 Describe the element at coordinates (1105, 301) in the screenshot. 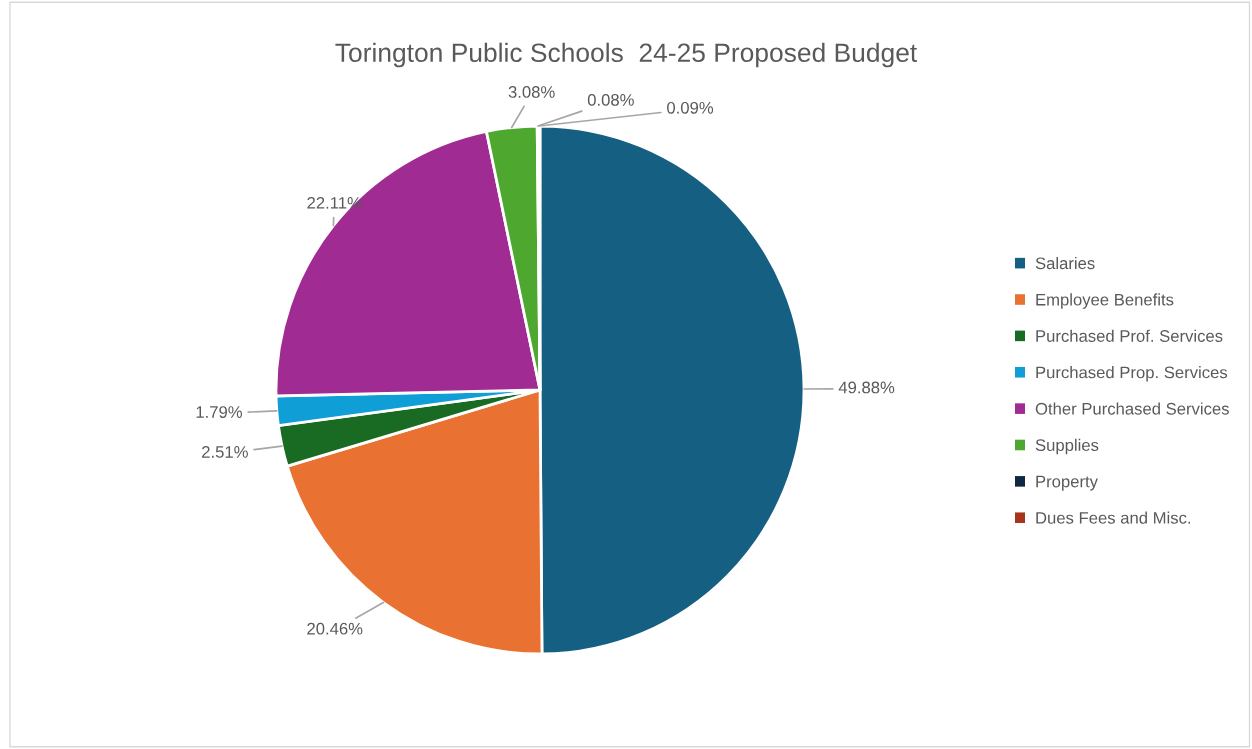

I see `legend-label: Employee Benefits` at that location.